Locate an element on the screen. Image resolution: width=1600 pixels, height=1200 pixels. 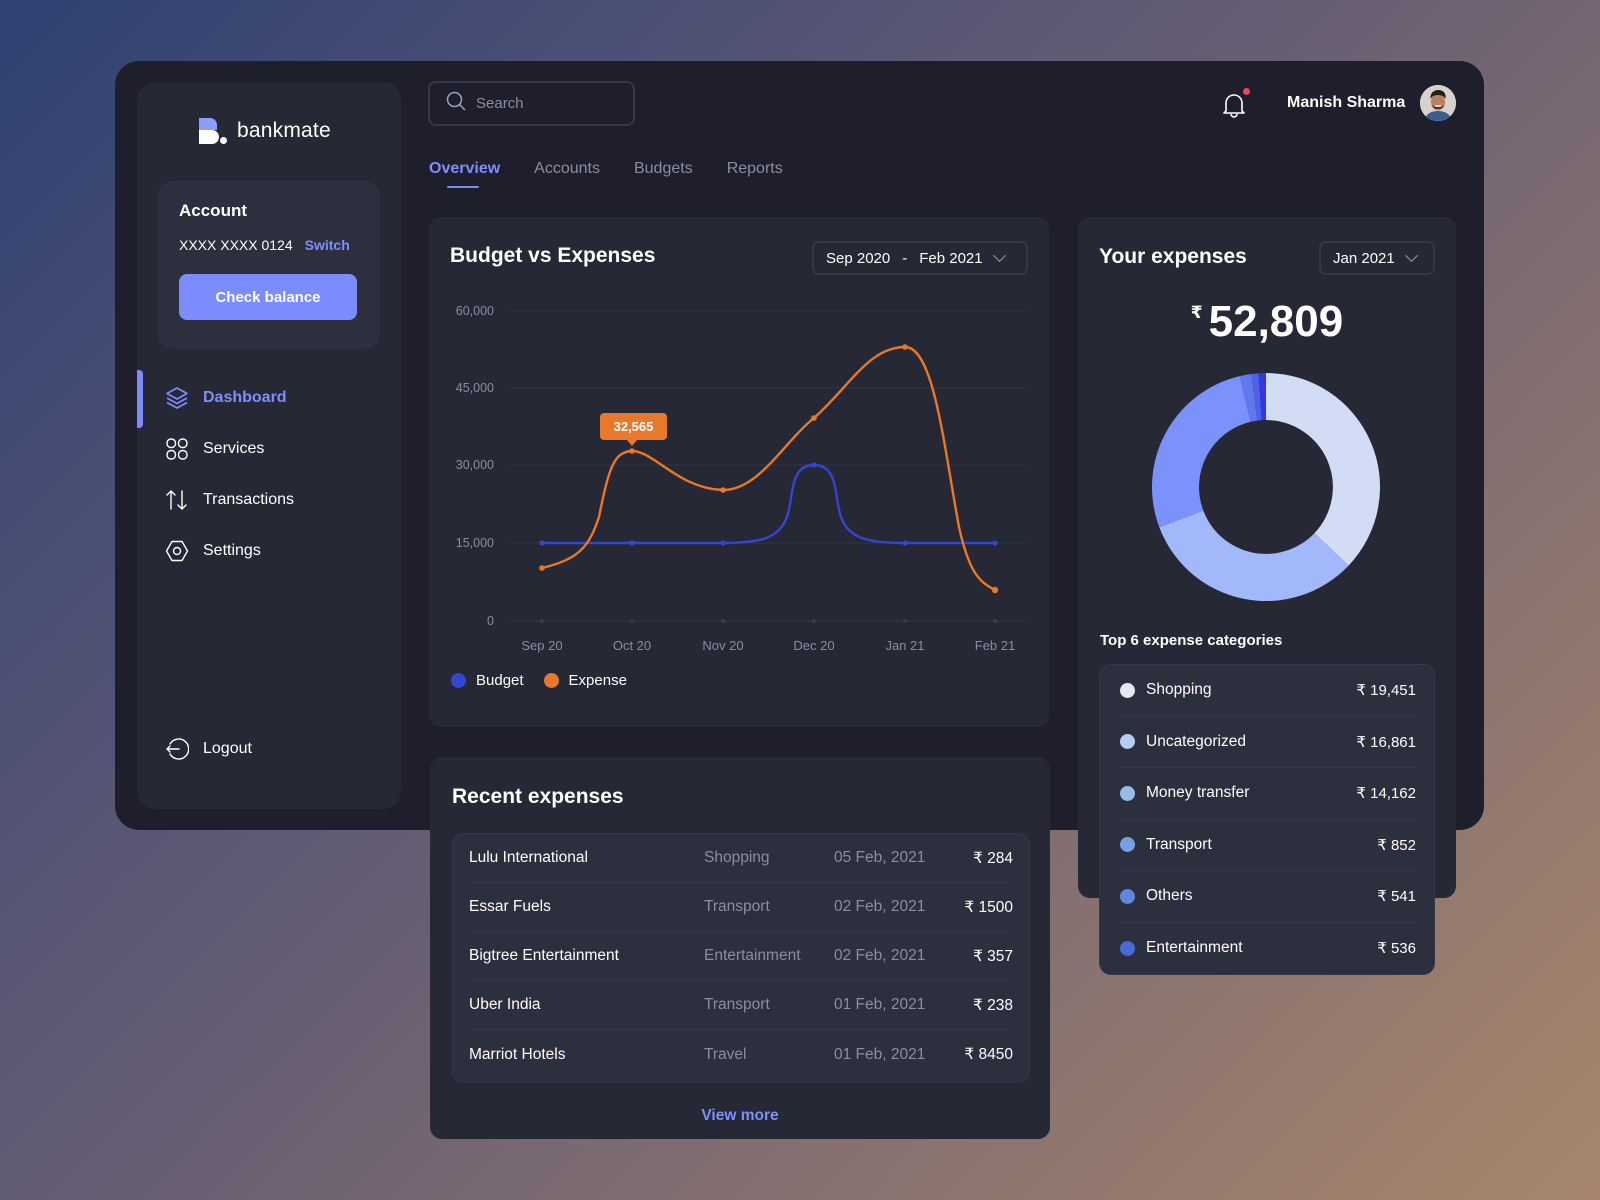
avatar is located at coordinates (1438, 103).